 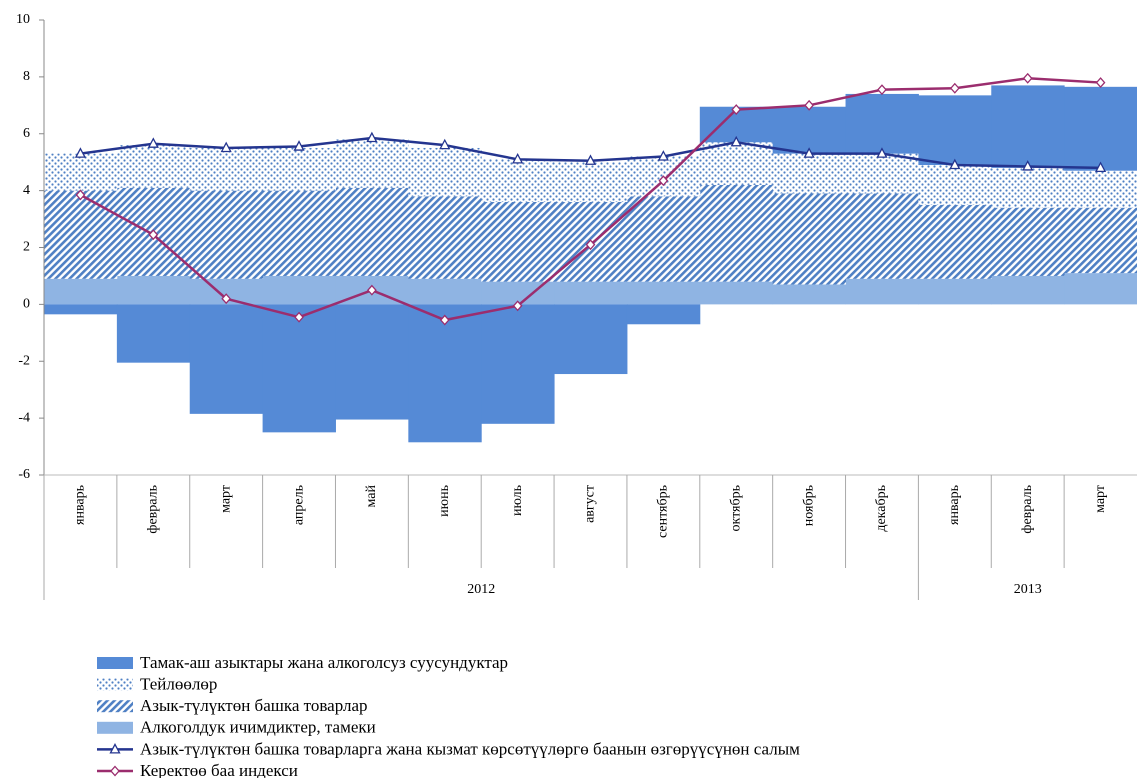 What do you see at coordinates (24, 417) in the screenshot?
I see `y-tick-label: -4` at bounding box center [24, 417].